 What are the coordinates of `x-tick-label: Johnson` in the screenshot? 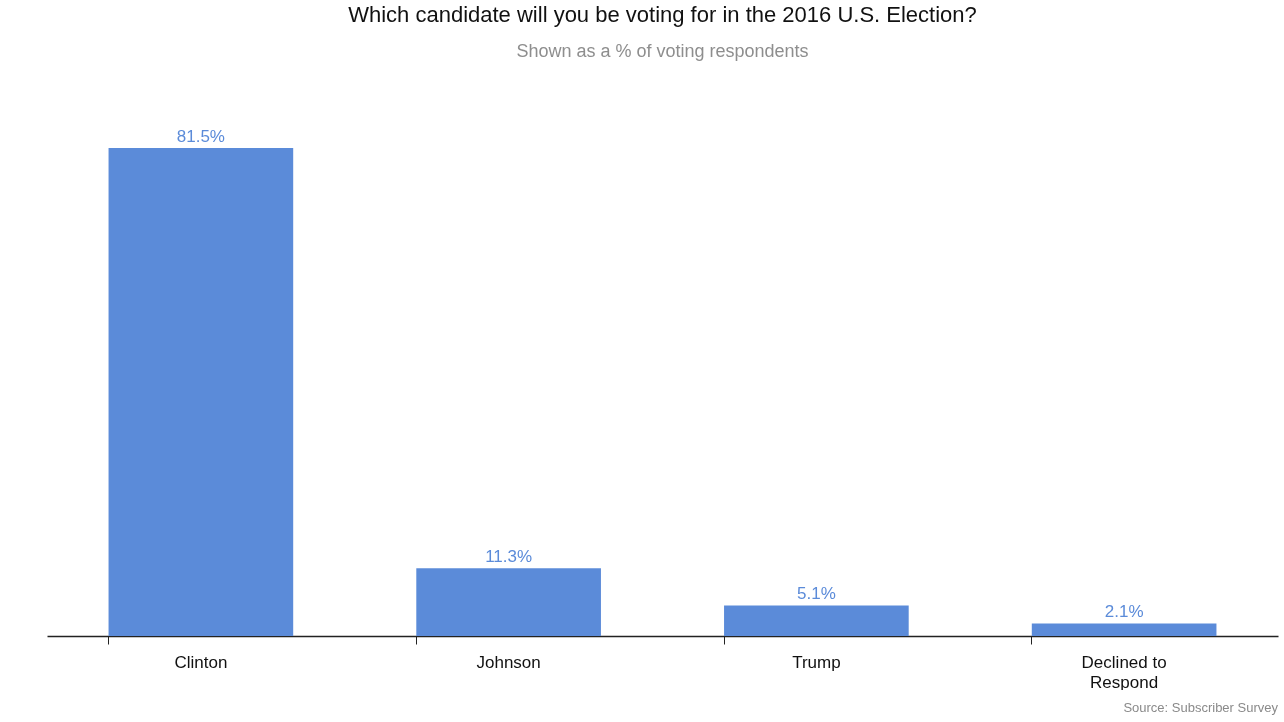 It's located at (508, 662).